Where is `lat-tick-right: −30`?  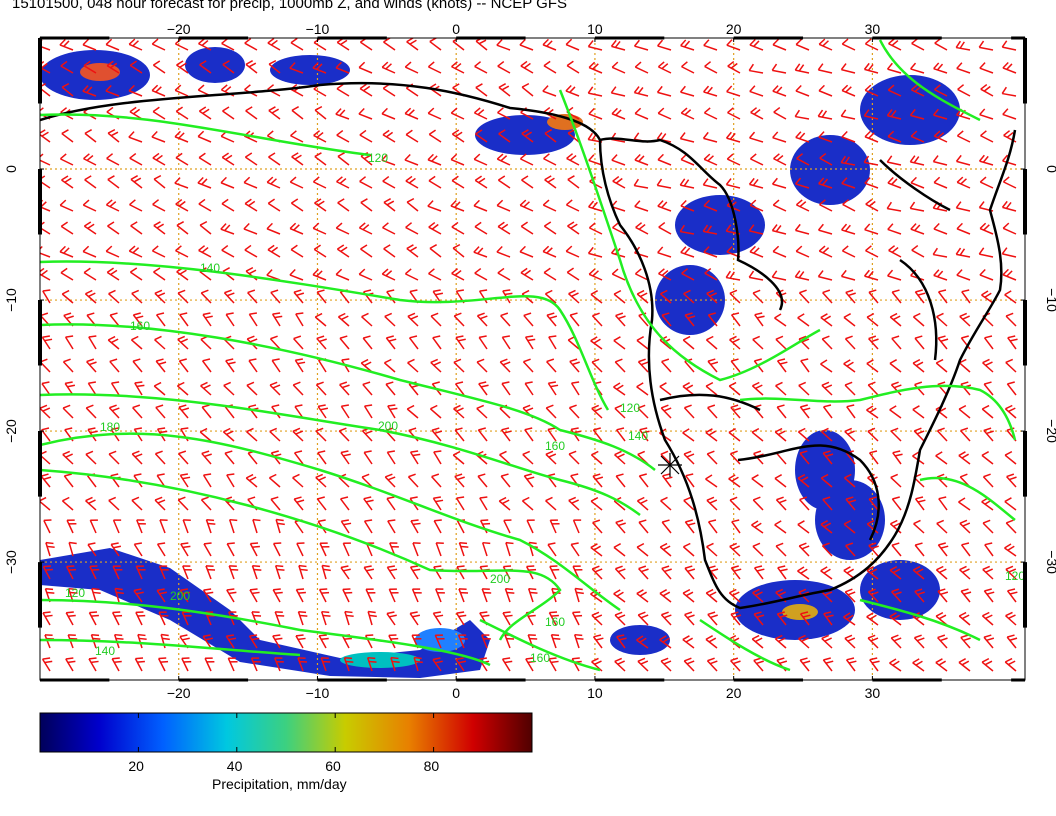
lat-tick-right: −30 is located at coordinates (1050, 562).